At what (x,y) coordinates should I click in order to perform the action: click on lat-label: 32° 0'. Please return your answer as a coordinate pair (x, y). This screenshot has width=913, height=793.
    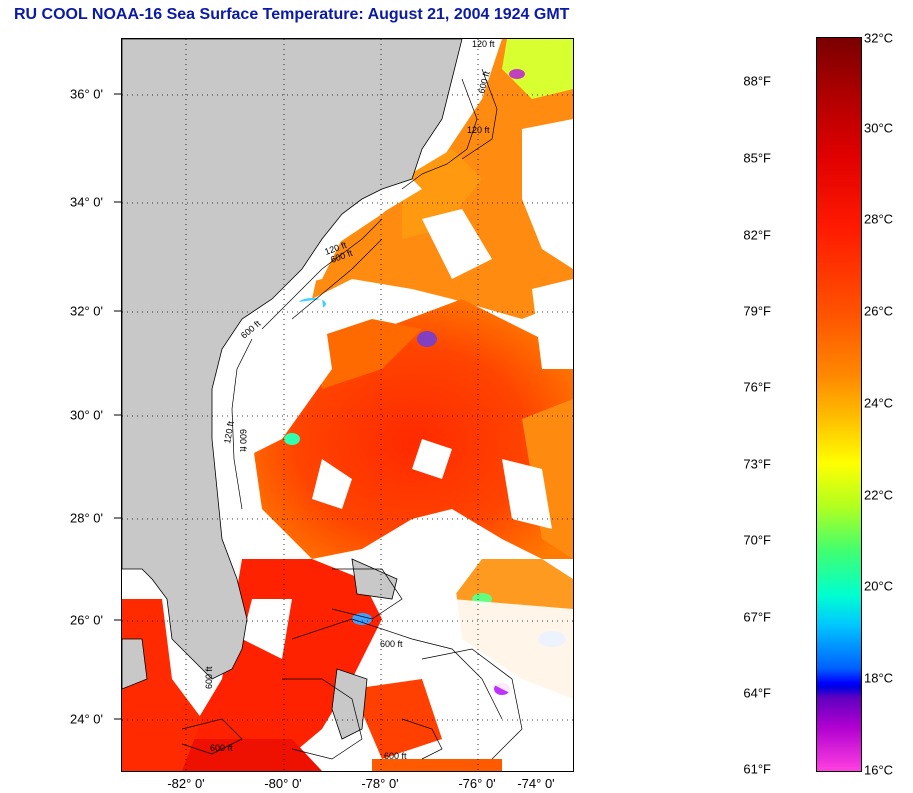
    Looking at the image, I should click on (86, 311).